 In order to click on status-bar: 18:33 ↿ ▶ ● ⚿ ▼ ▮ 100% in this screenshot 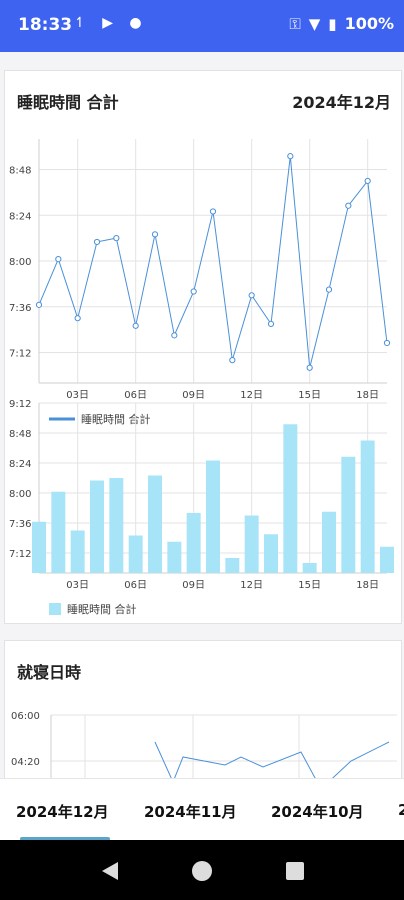, I will do `click(202, 26)`.